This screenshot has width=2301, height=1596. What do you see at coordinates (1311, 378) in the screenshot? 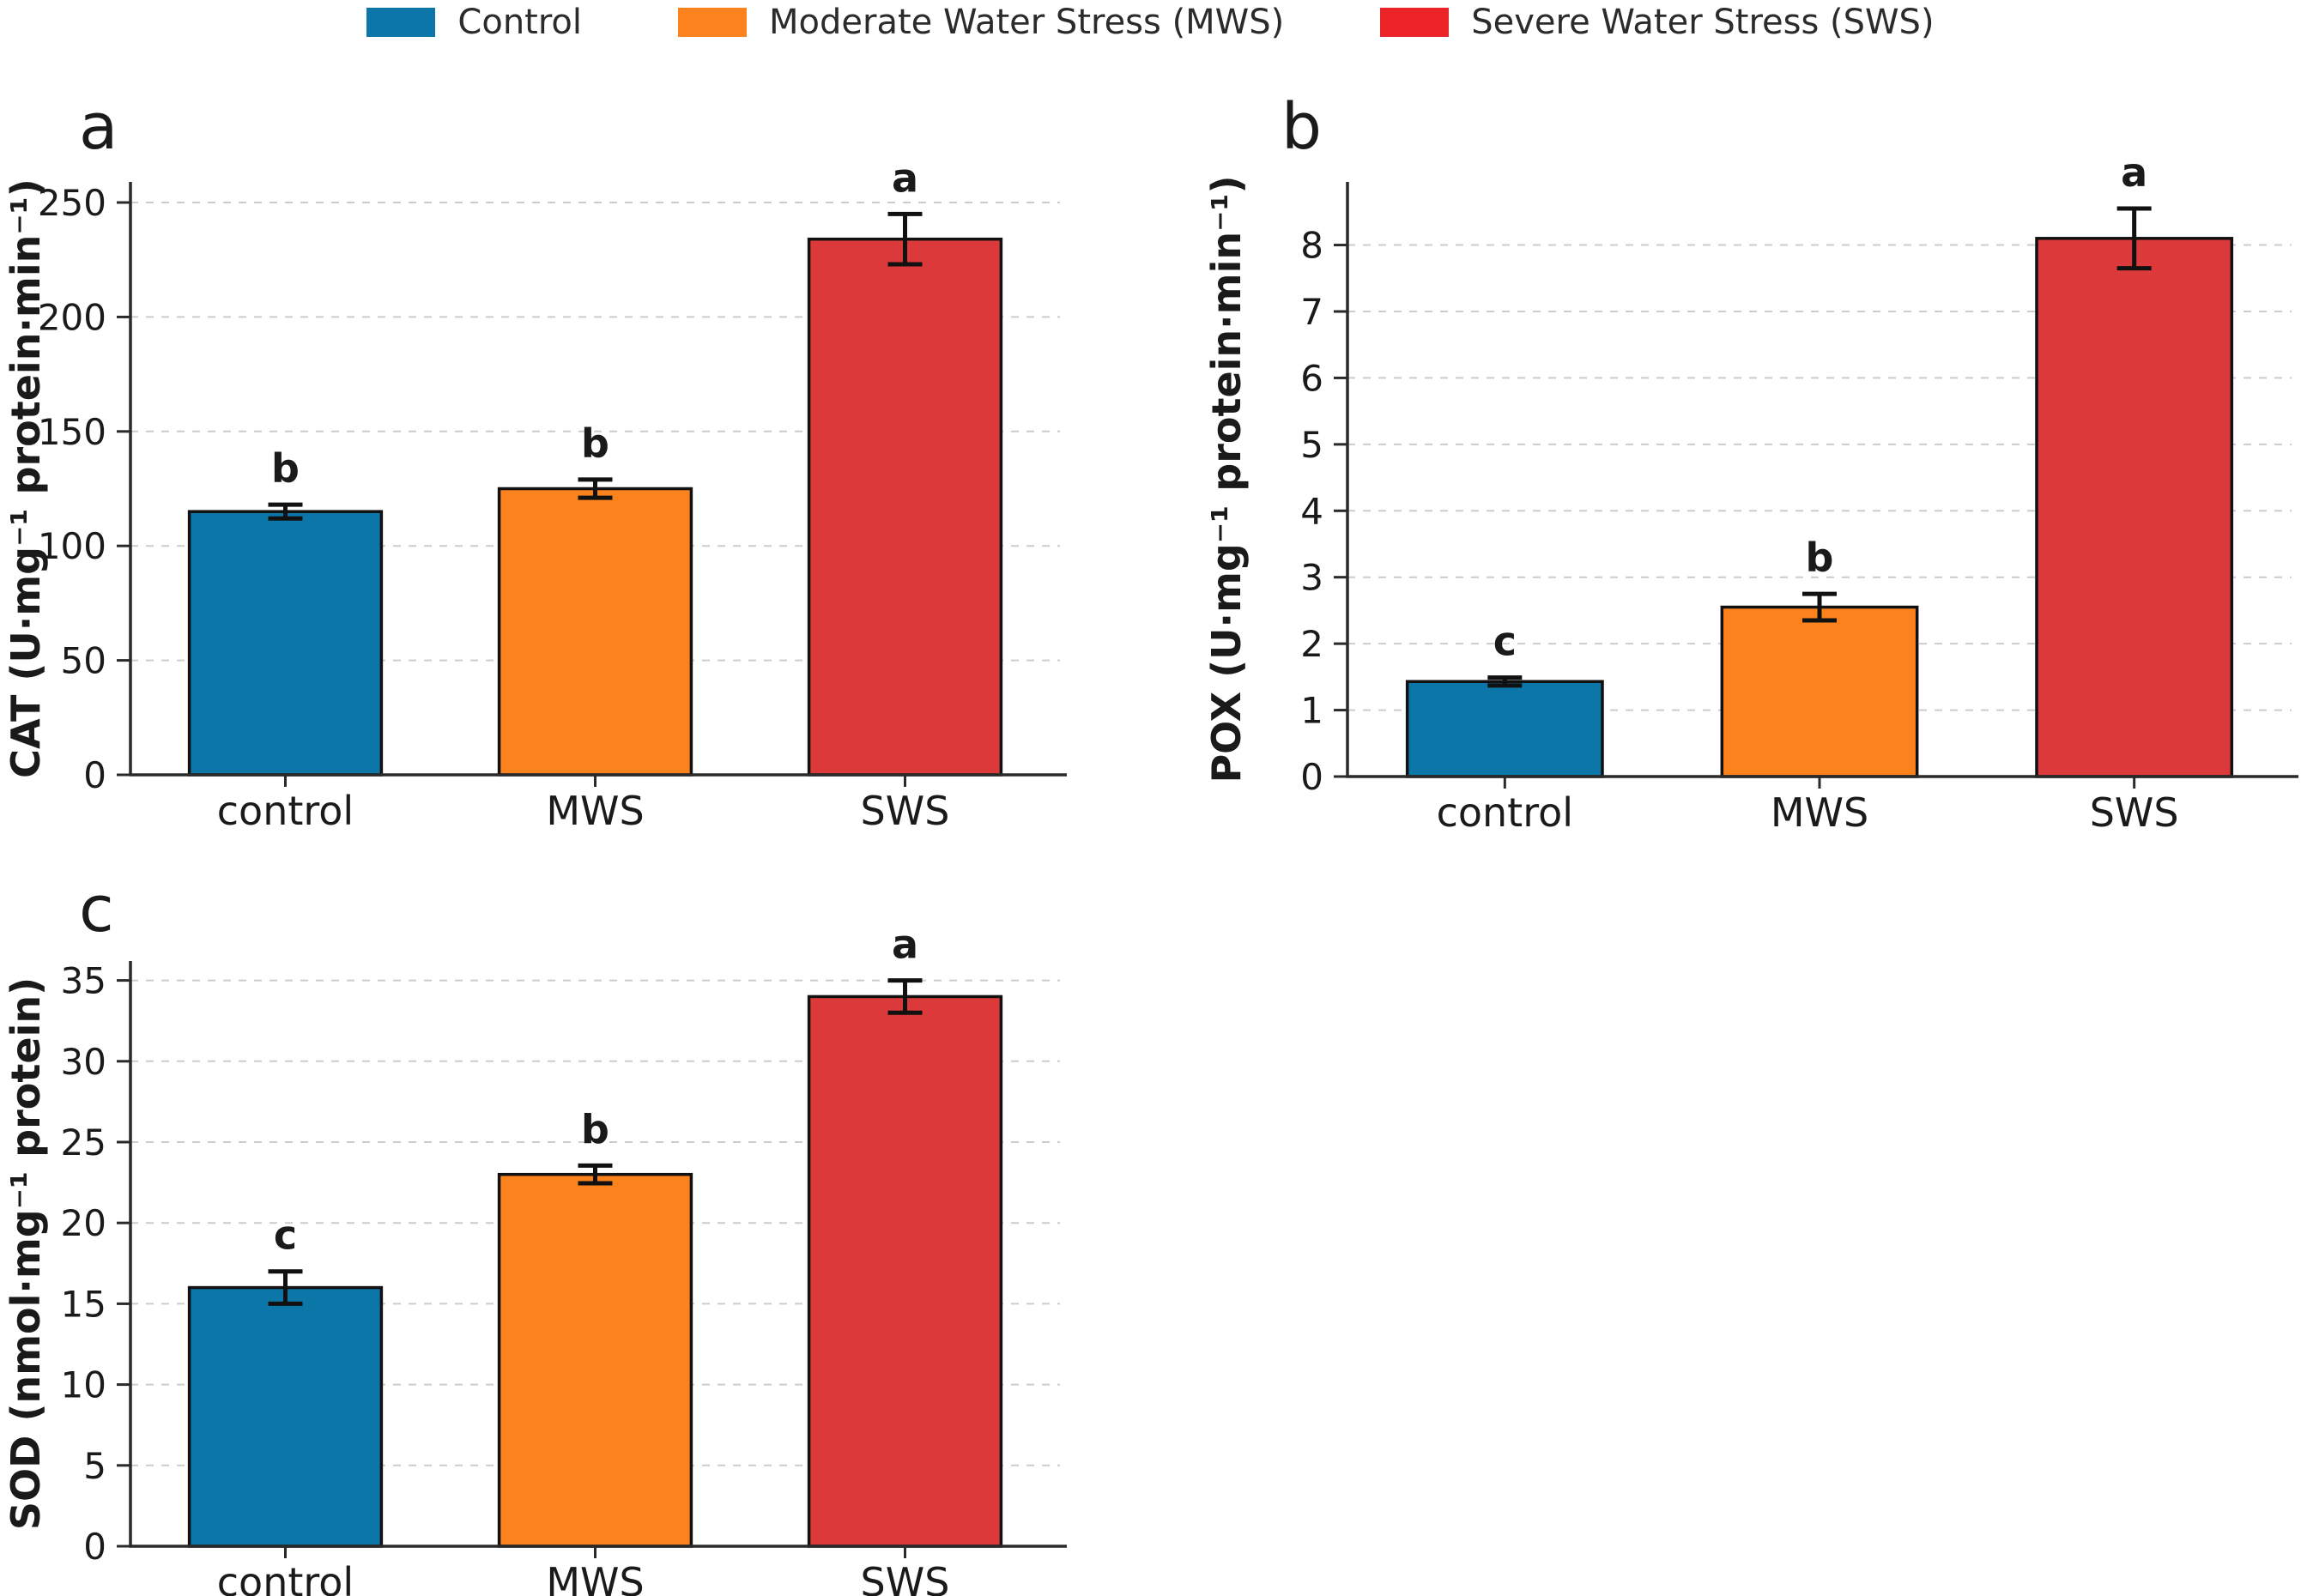
I see `y-tick-label: 6` at bounding box center [1311, 378].